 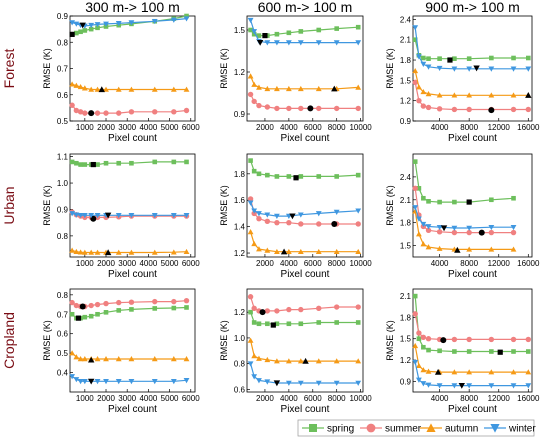 I want to click on x-tick-label: 12000, so click(x=499, y=127).